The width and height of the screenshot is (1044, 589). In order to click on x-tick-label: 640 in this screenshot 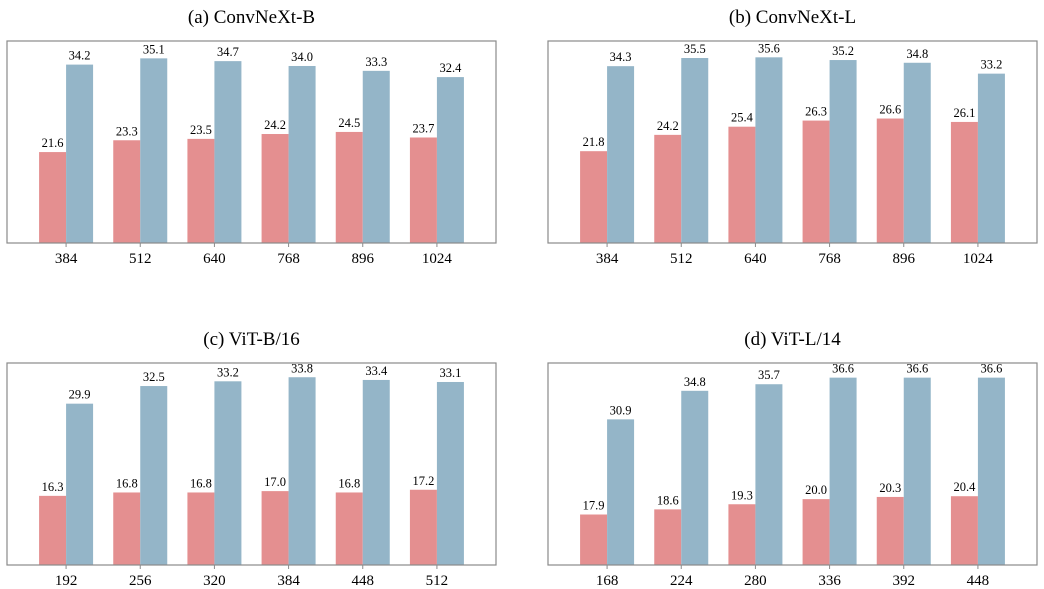, I will do `click(214, 259)`.